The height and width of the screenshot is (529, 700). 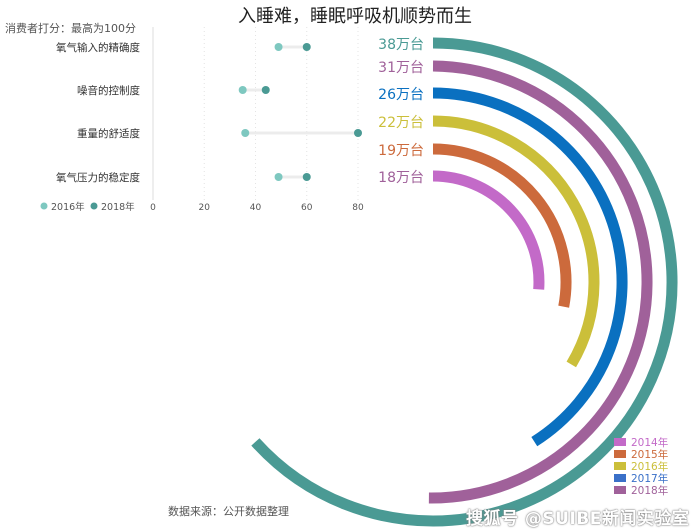 I want to click on radial-bar-label: 31万台, so click(x=401, y=68).